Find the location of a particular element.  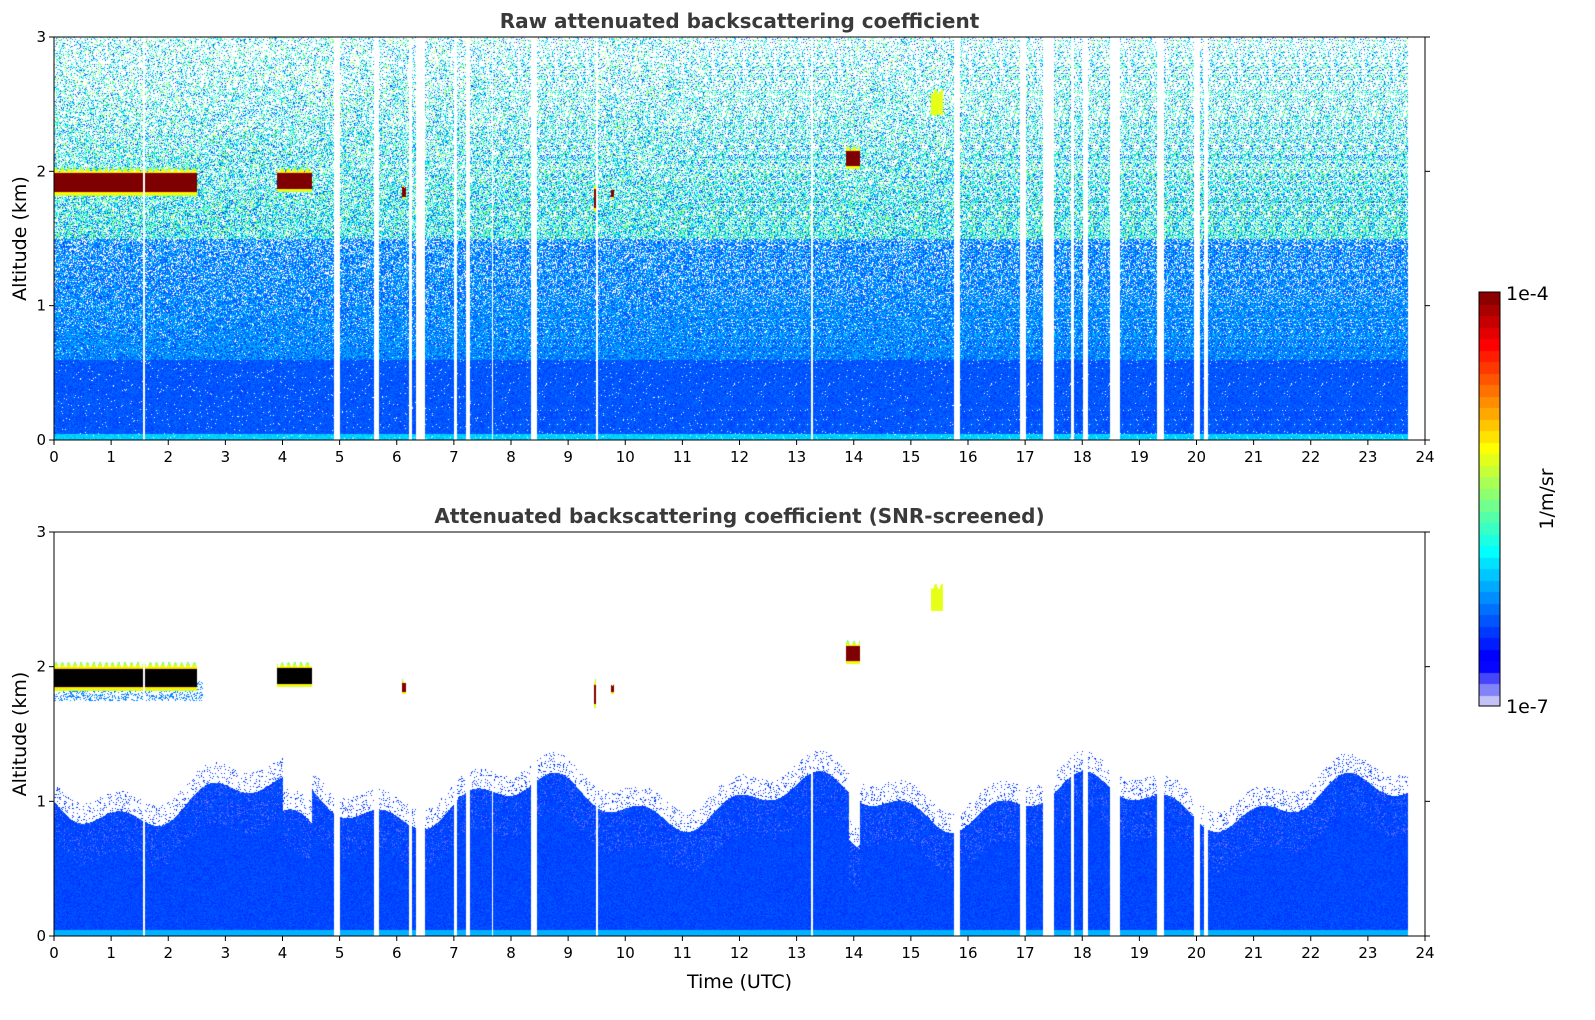

colorbar-max-label: 1e-4 is located at coordinates (1527, 294).